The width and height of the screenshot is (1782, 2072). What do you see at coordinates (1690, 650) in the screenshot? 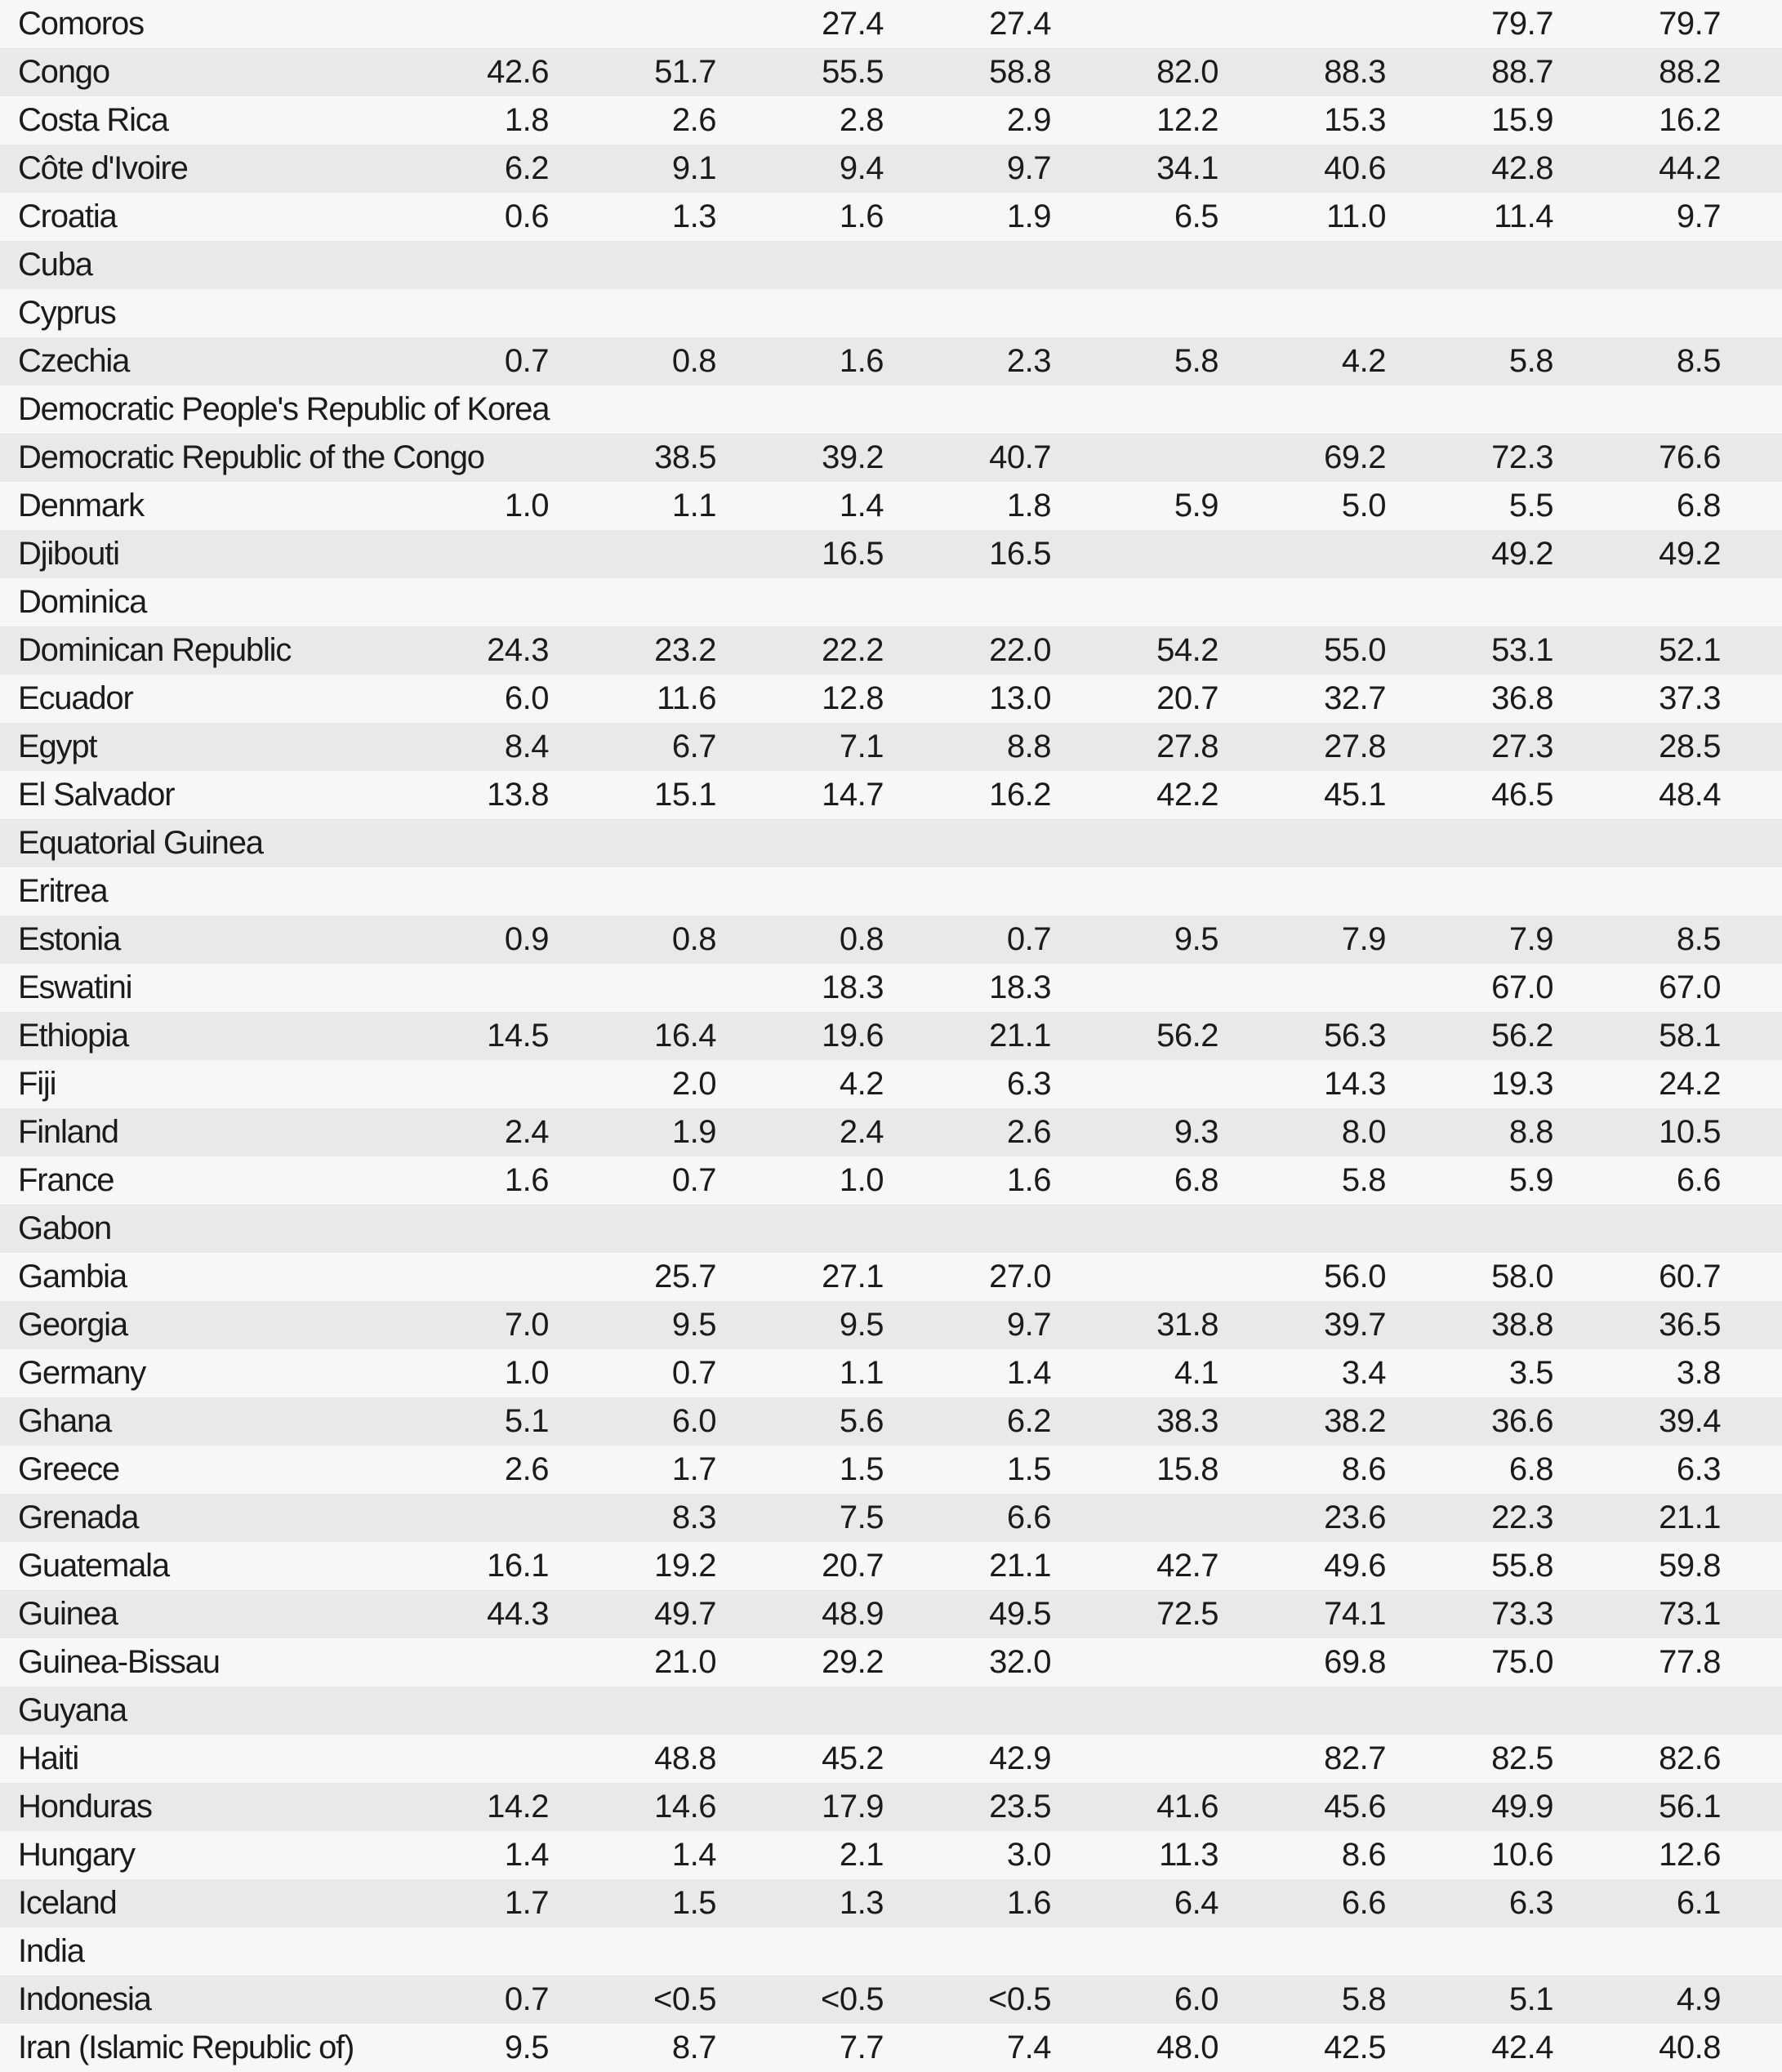
I see `value-cell: 52.1` at bounding box center [1690, 650].